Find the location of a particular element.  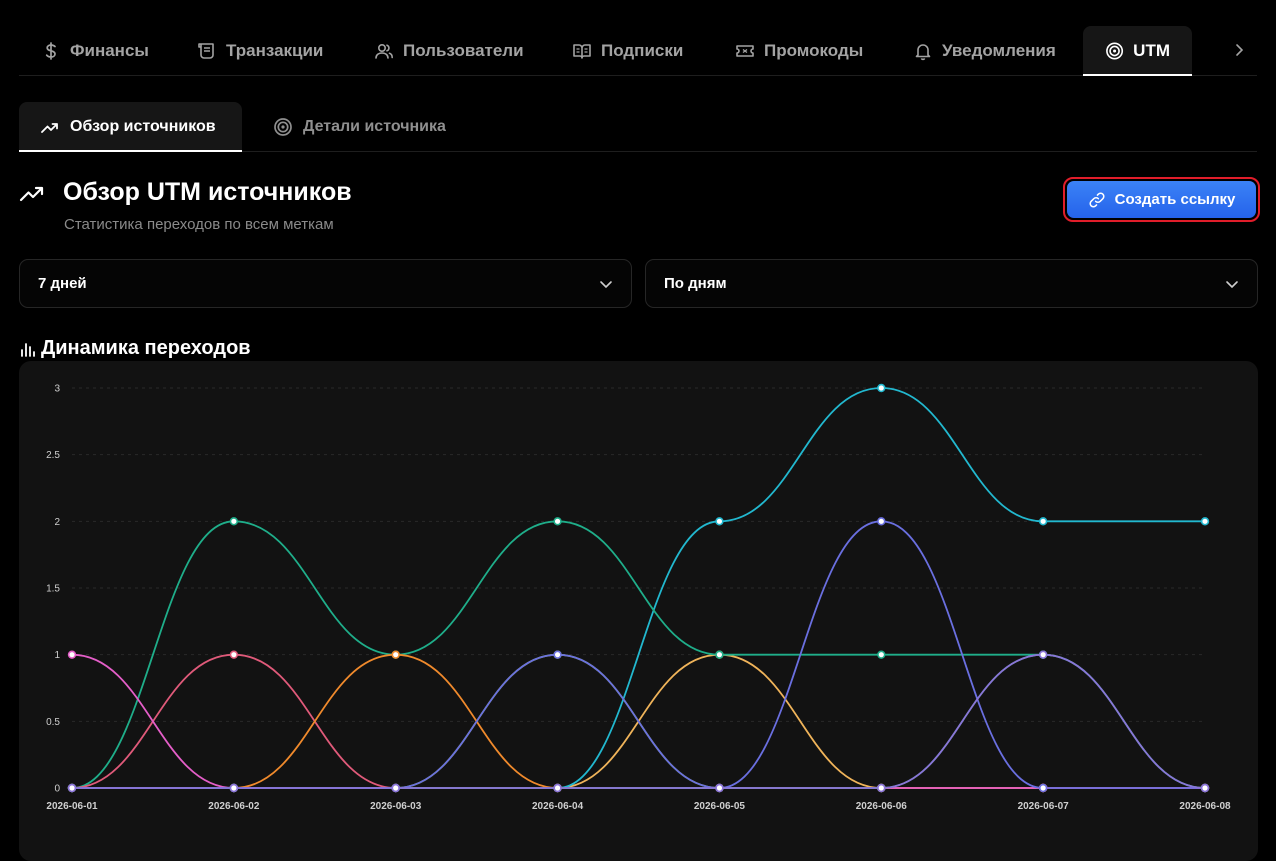

y-tick-label: 1.5 is located at coordinates (53, 589).